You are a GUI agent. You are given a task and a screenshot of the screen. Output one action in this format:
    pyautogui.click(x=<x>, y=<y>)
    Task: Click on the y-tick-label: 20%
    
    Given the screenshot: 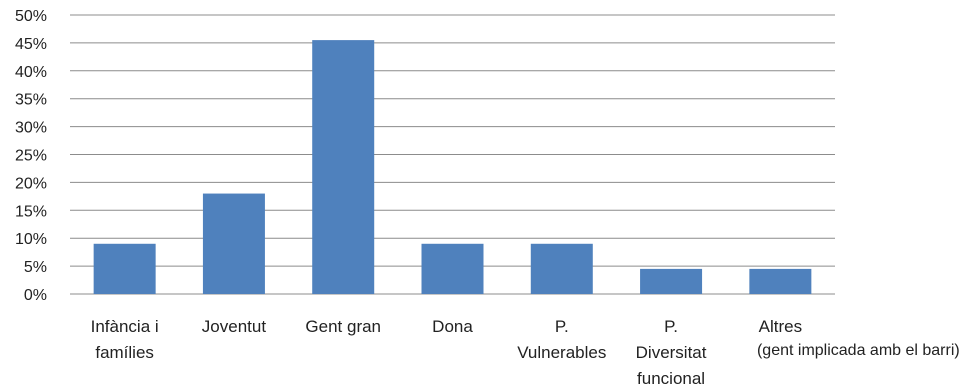 What is the action you would take?
    pyautogui.click(x=31, y=183)
    